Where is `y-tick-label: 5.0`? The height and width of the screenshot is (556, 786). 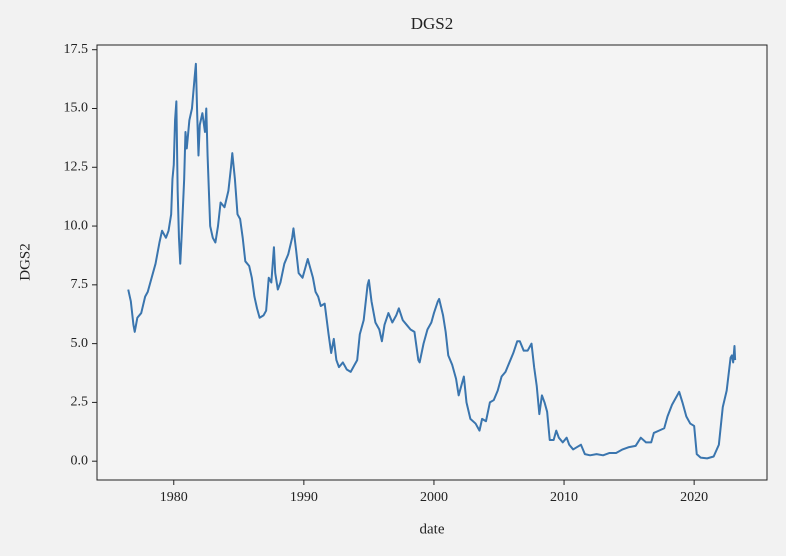
y-tick-label: 5.0 is located at coordinates (80, 343).